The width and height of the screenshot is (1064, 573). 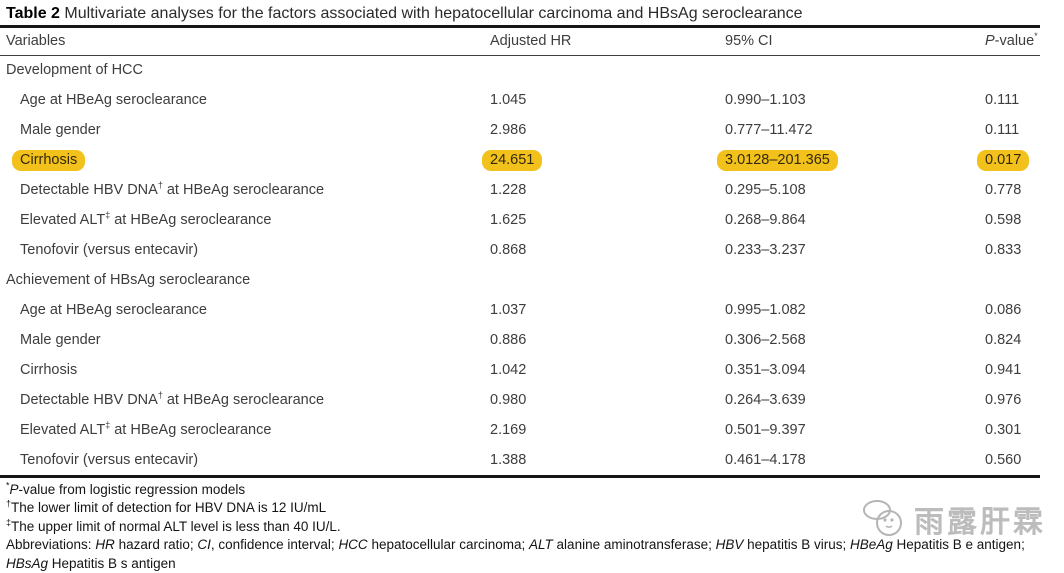 What do you see at coordinates (607, 310) in the screenshot?
I see `adjusted-hr-cell: 1.037` at bounding box center [607, 310].